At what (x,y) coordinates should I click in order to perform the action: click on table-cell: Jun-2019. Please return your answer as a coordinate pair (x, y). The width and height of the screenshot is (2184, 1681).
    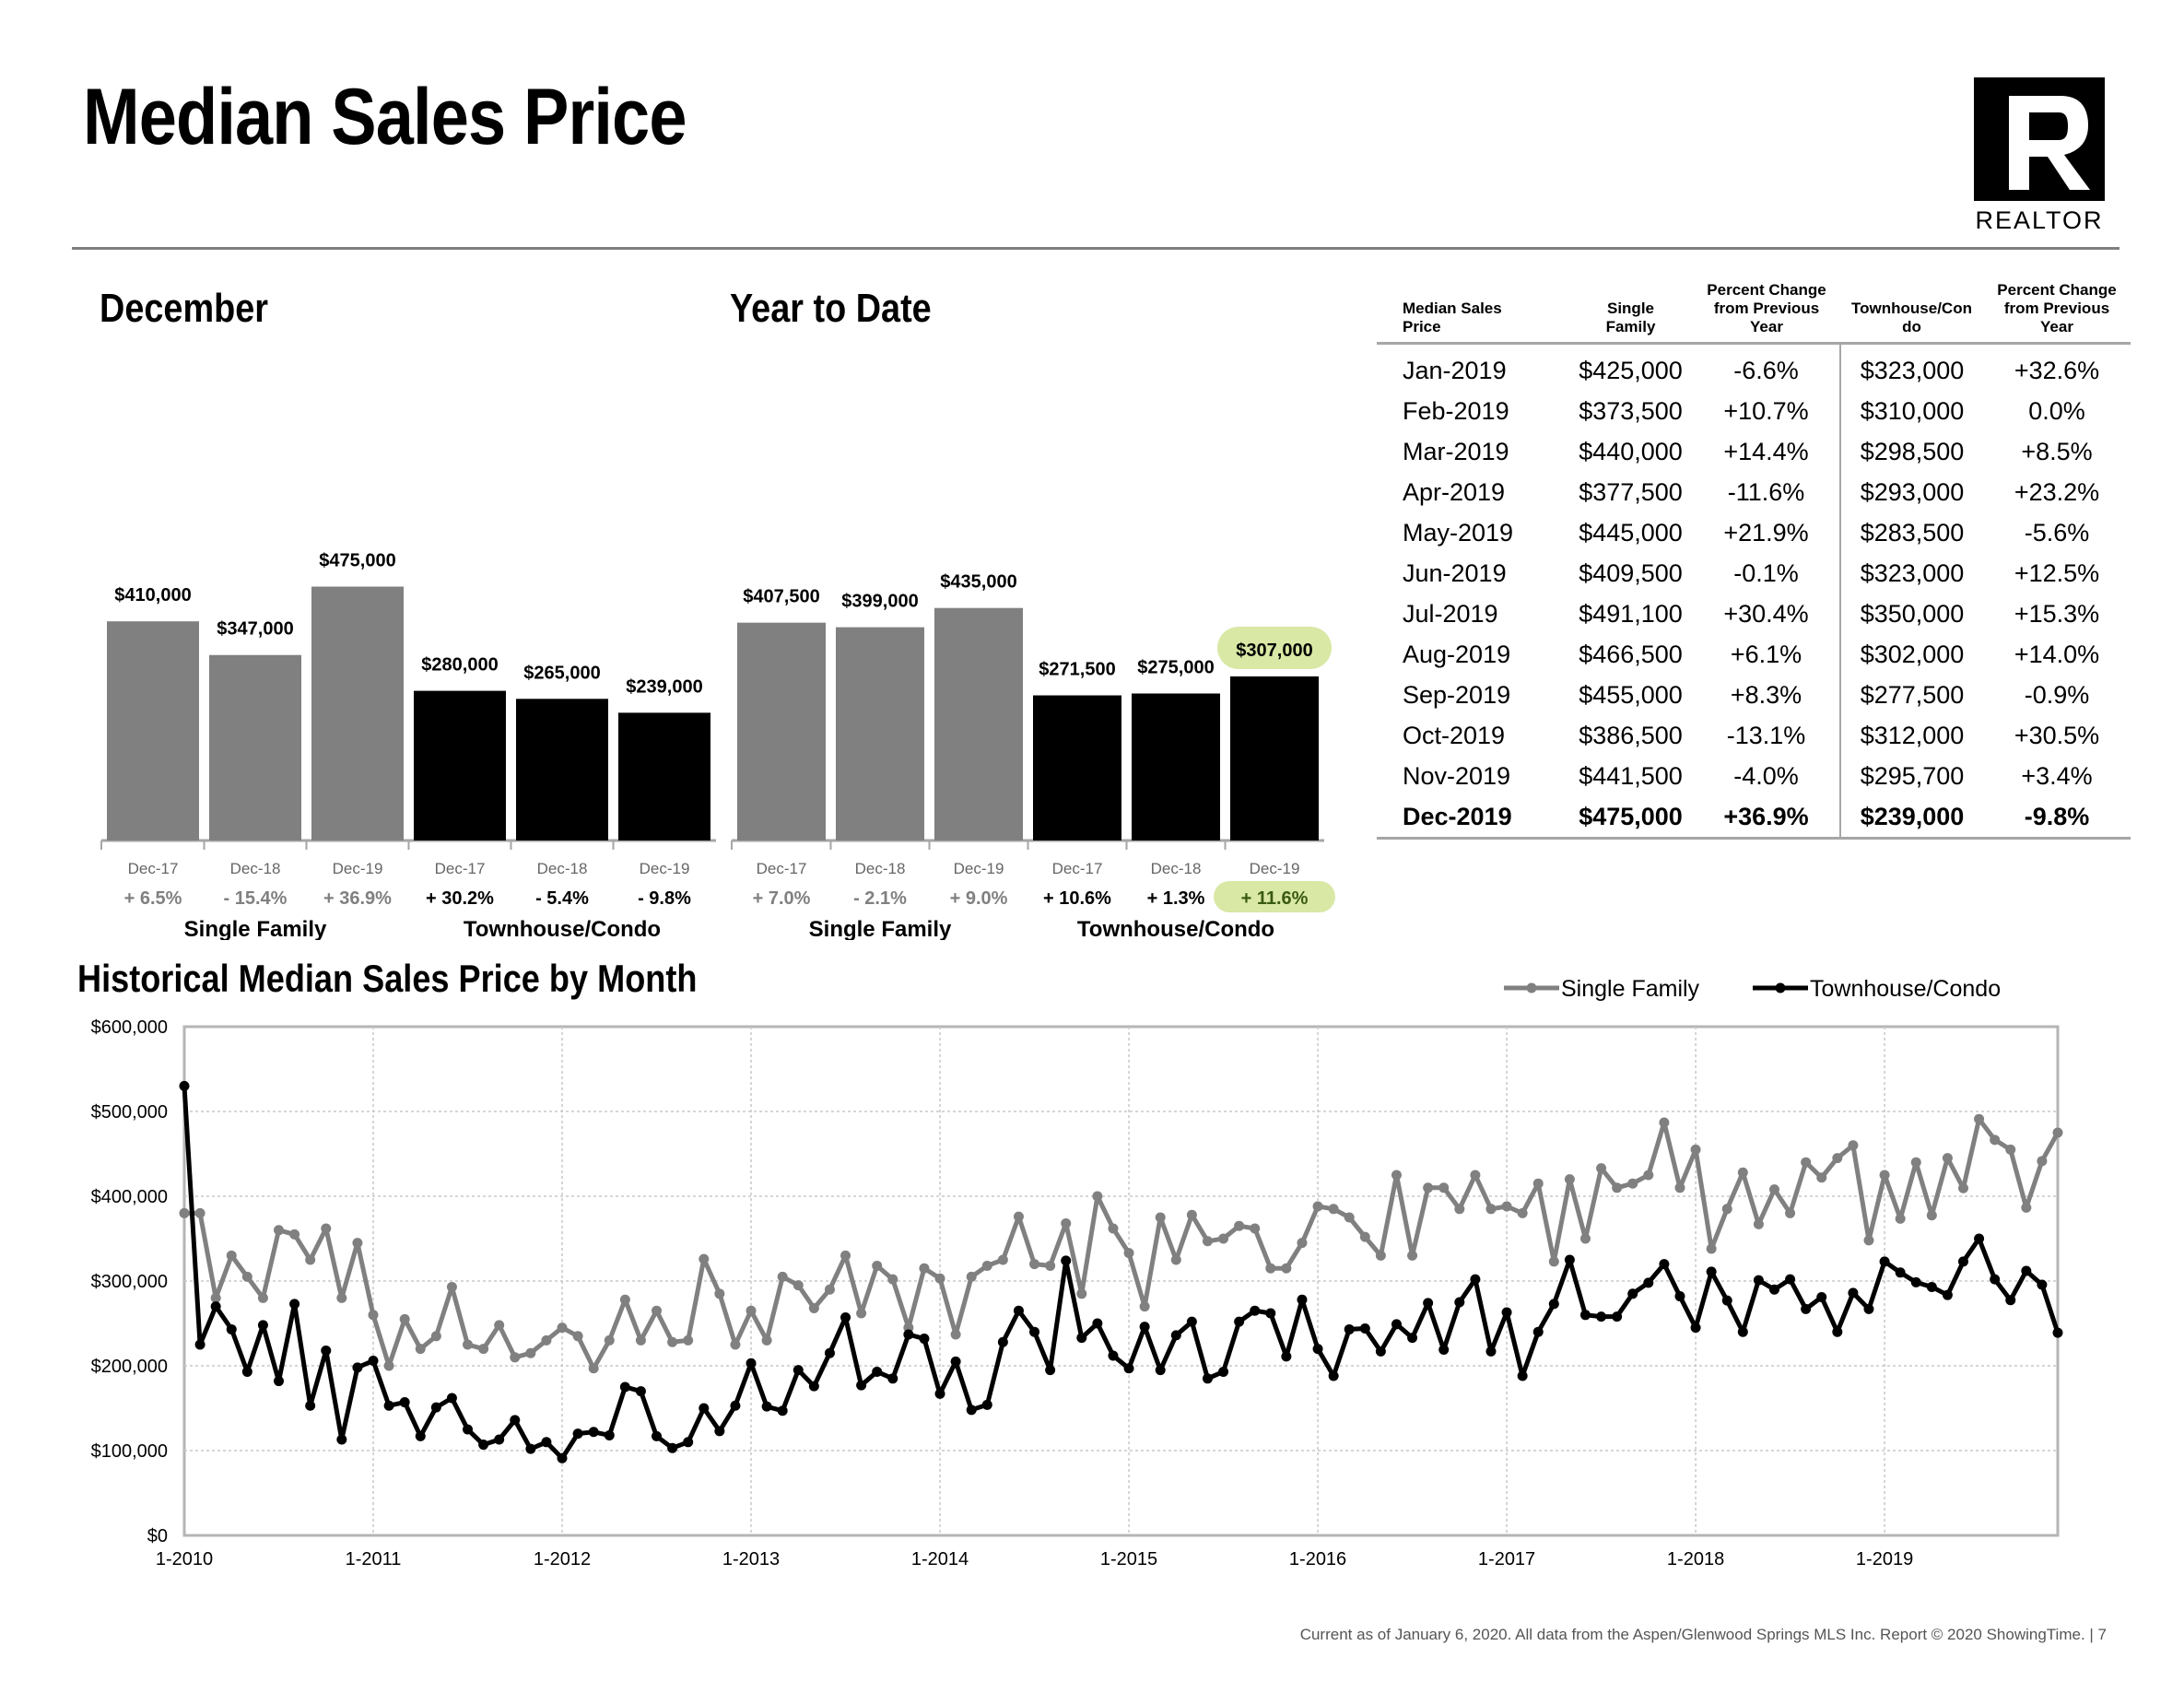
    Looking at the image, I should click on (1455, 572).